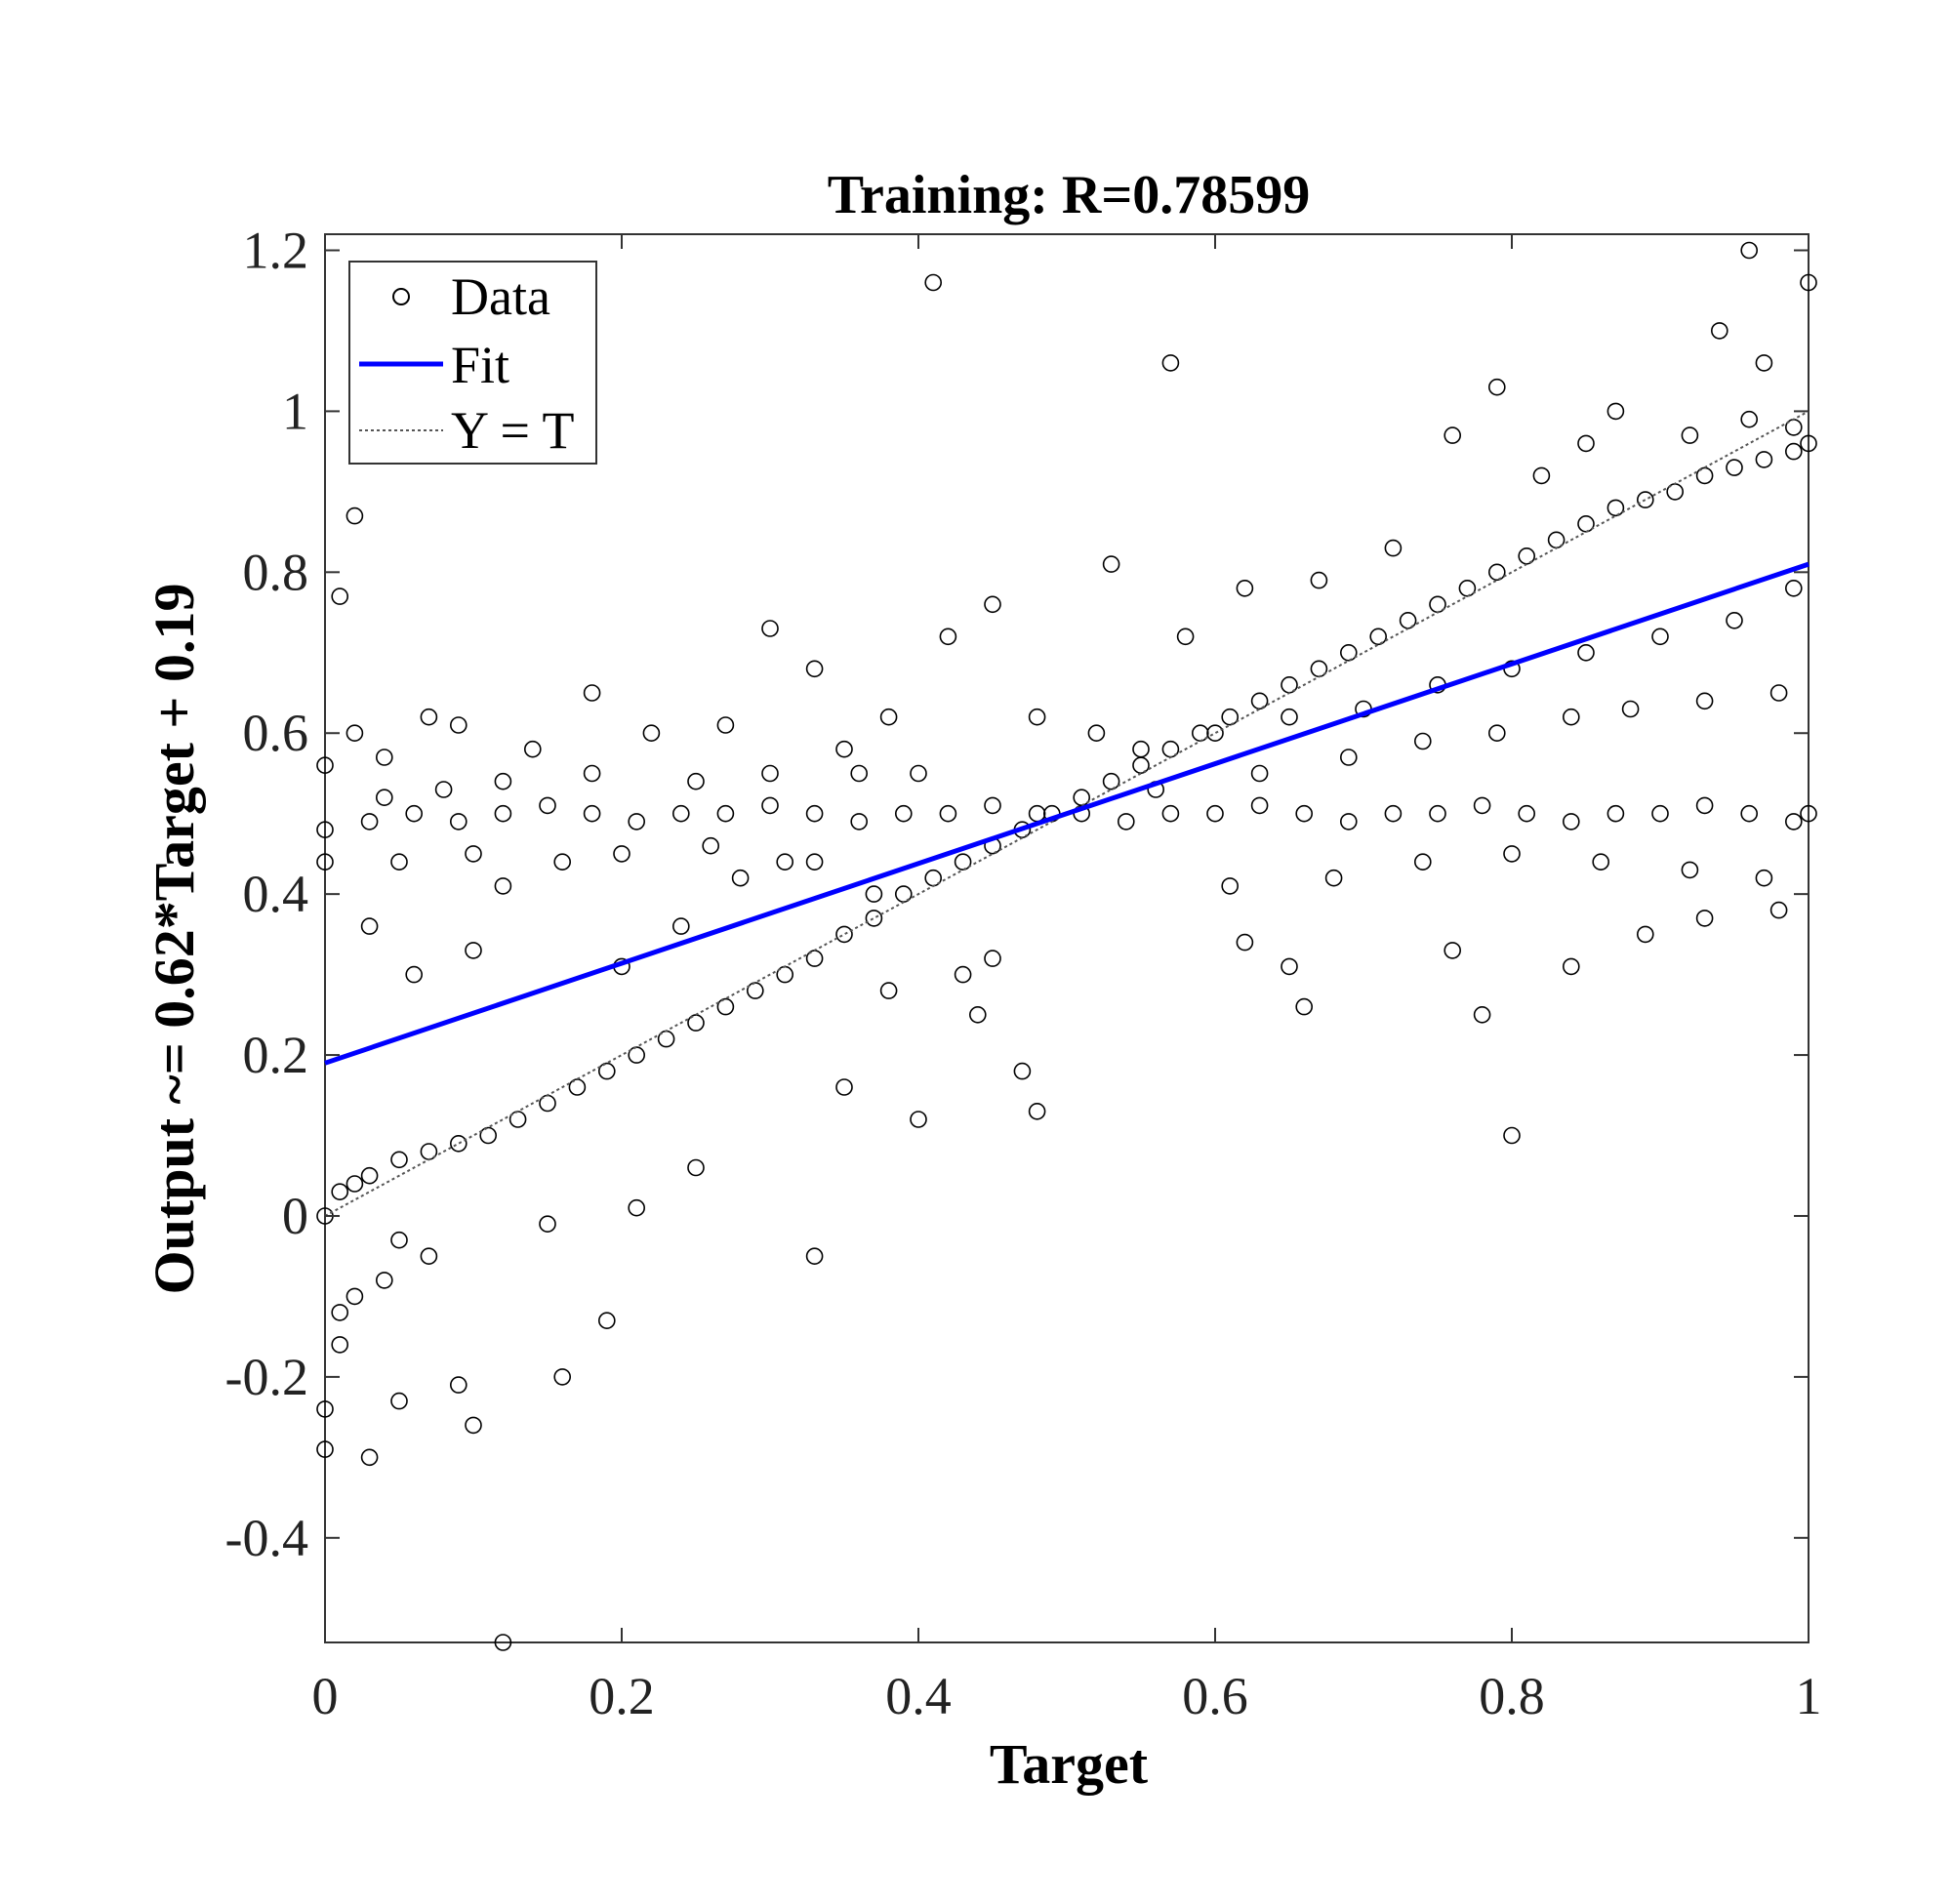 The width and height of the screenshot is (1952, 1904). Describe the element at coordinates (1215, 1696) in the screenshot. I see `x-tick-label: 0.6` at that location.